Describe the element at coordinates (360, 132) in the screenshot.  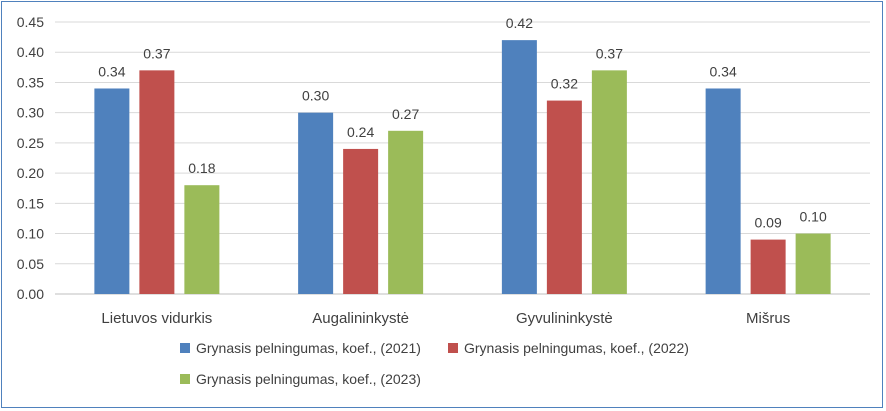
I see `data-label: 0.24` at that location.